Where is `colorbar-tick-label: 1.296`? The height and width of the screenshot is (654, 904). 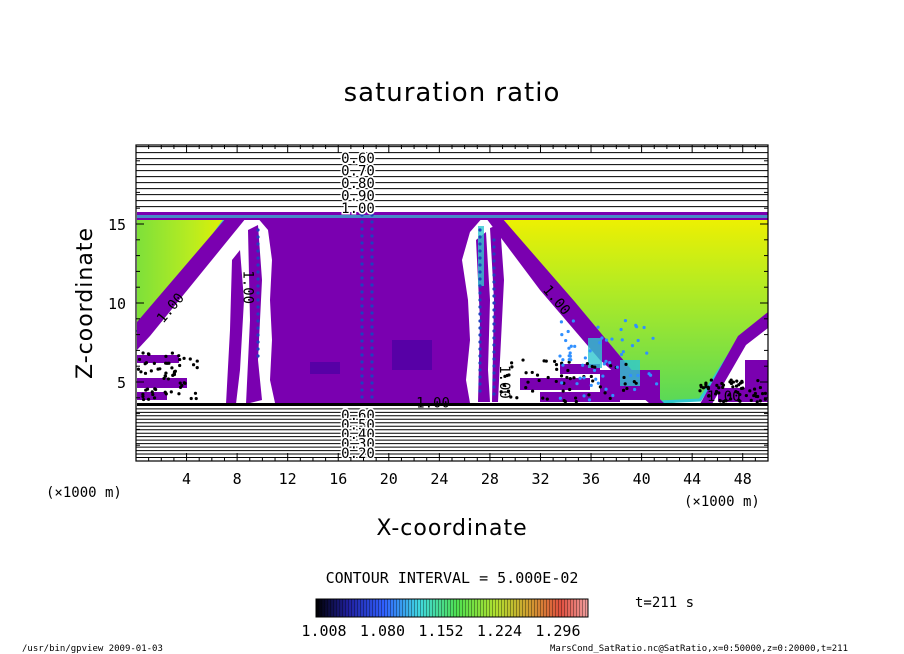 colorbar-tick-label: 1.296 is located at coordinates (557, 631).